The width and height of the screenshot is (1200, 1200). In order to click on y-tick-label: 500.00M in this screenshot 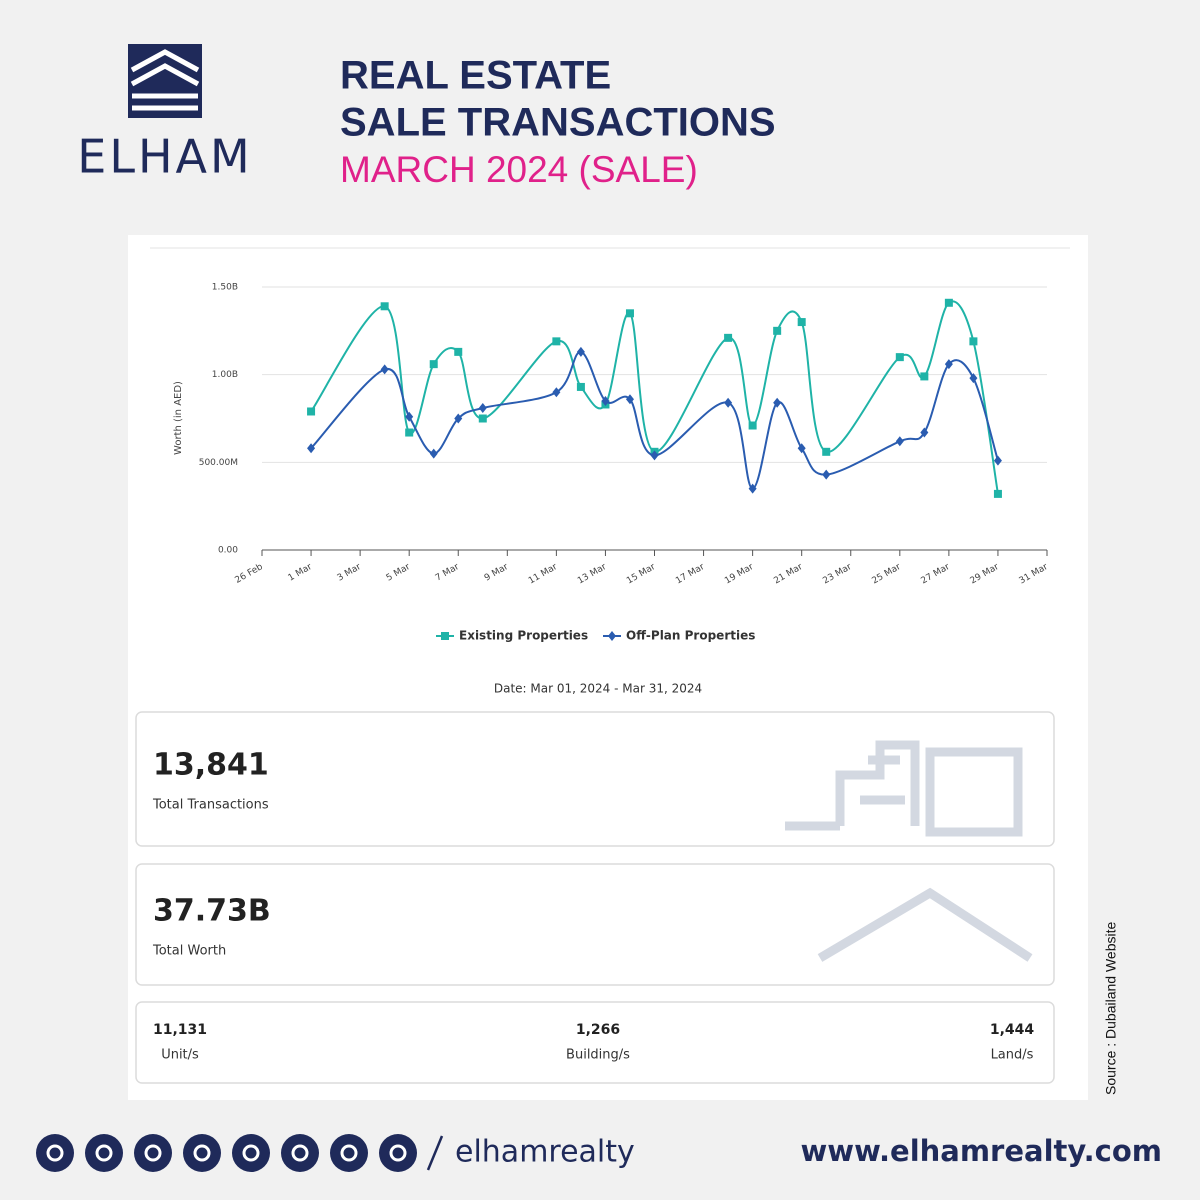, I will do `click(218, 463)`.